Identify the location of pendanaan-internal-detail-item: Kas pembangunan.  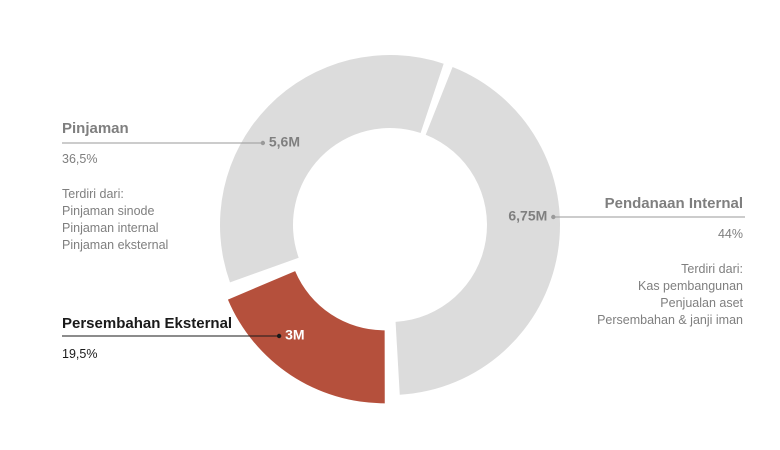
(690, 286).